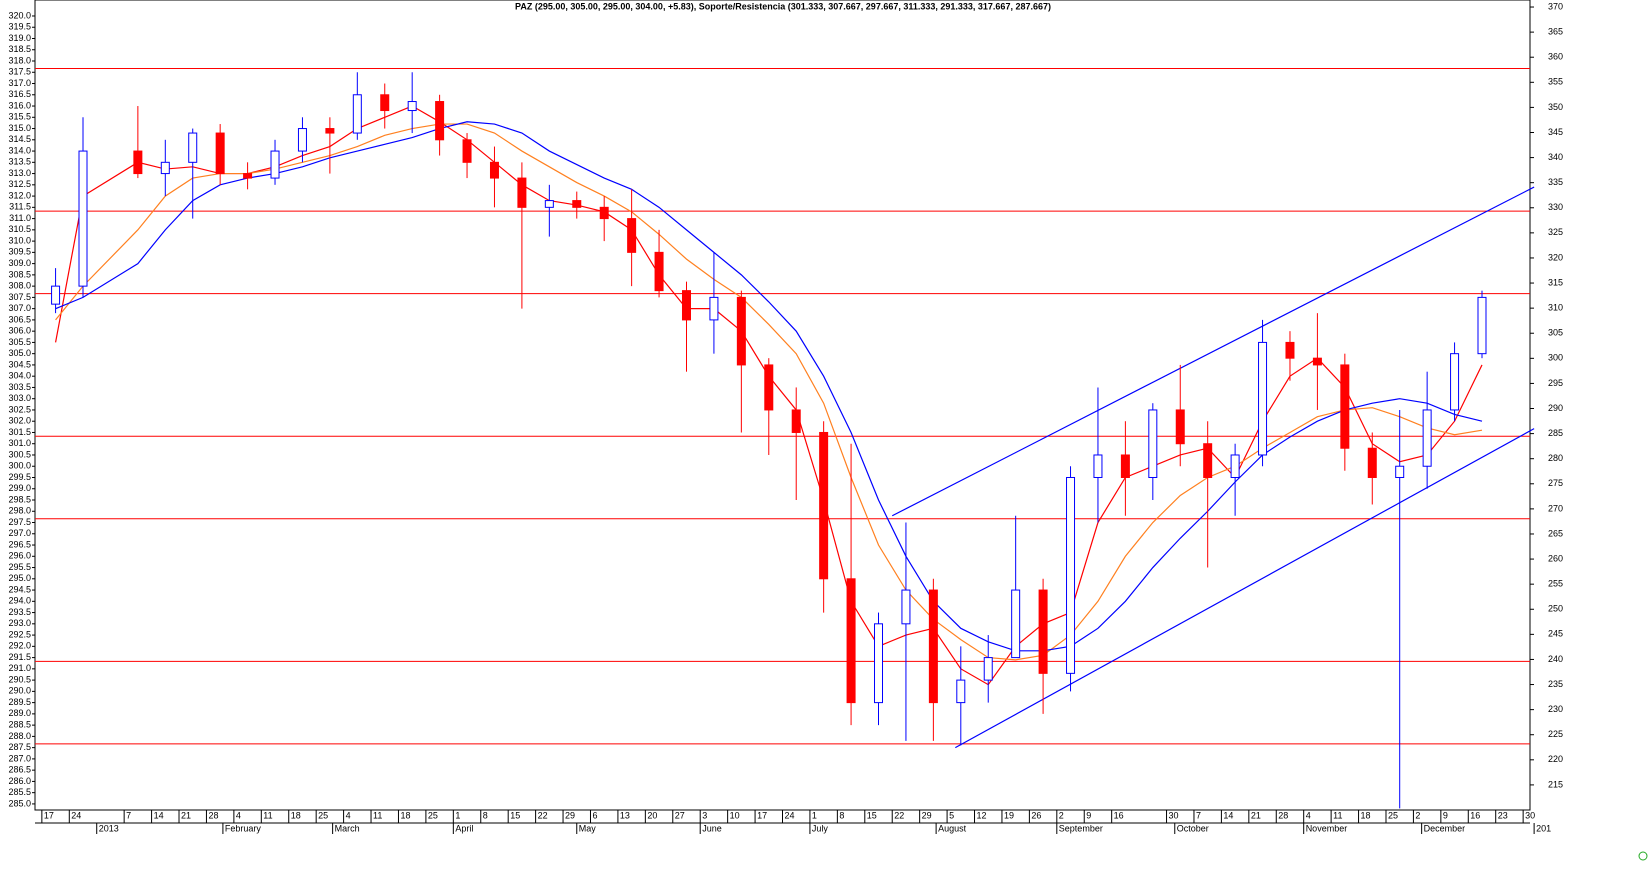 Image resolution: width=1650 pixels, height=874 pixels. What do you see at coordinates (1555, 508) in the screenshot?
I see `y2-tick-label: 270` at bounding box center [1555, 508].